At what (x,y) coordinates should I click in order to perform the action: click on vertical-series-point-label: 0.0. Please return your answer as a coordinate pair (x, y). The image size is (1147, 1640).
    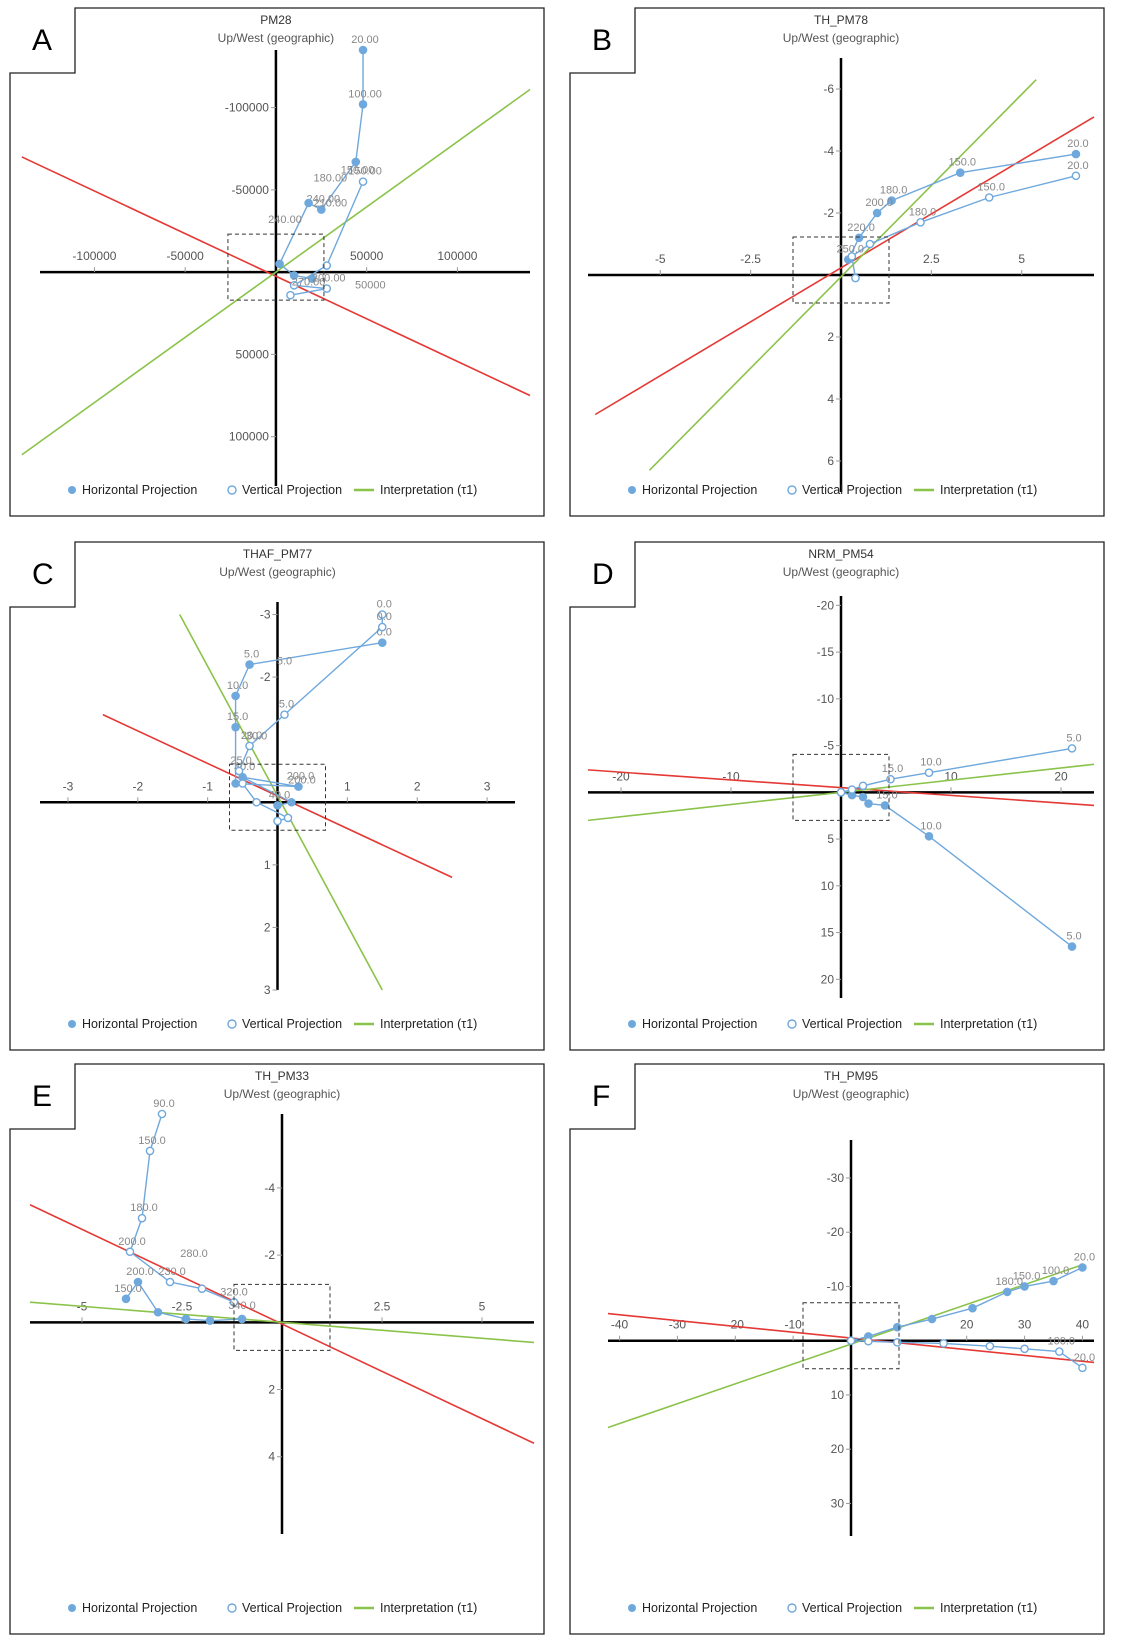
    Looking at the image, I should click on (384, 617).